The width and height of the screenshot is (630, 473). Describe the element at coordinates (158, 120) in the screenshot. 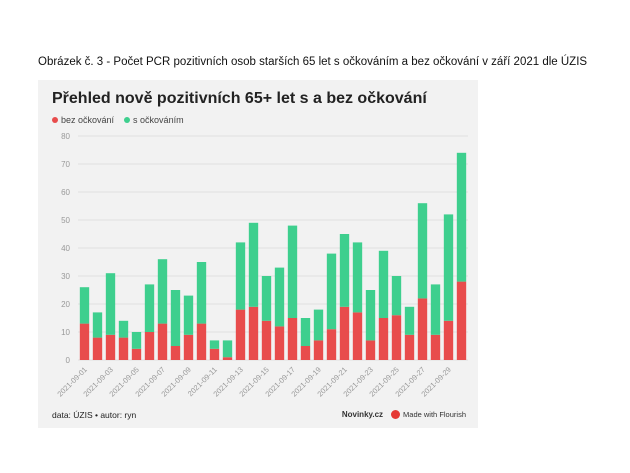

I see `legend-label: s očkováním` at that location.